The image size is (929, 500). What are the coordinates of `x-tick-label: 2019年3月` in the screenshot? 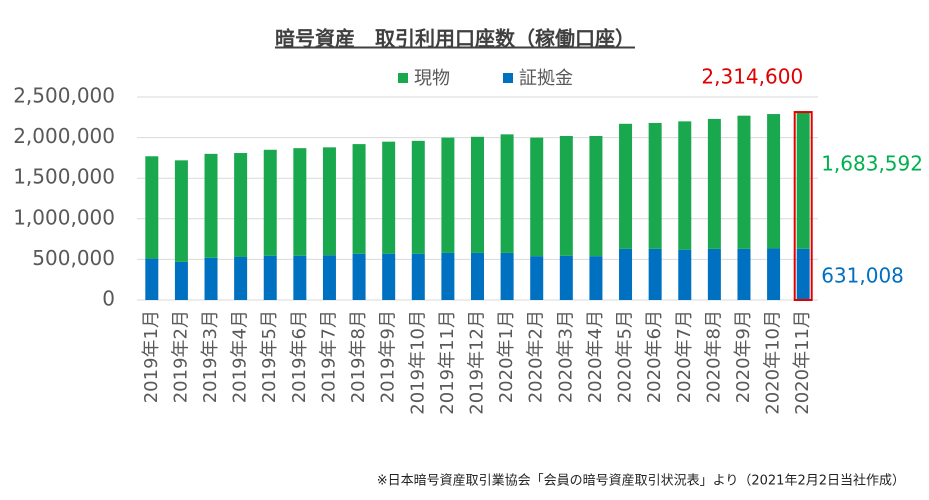 It's located at (210, 356).